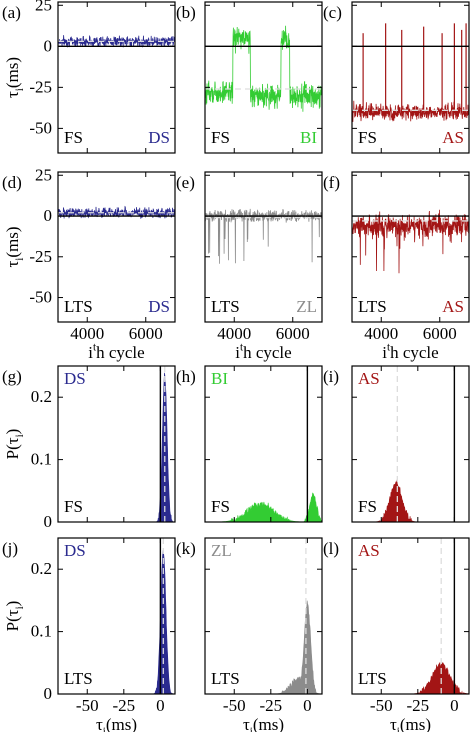 The width and height of the screenshot is (474, 732). I want to click on xtick-label-k-1: -25, so click(270, 705).